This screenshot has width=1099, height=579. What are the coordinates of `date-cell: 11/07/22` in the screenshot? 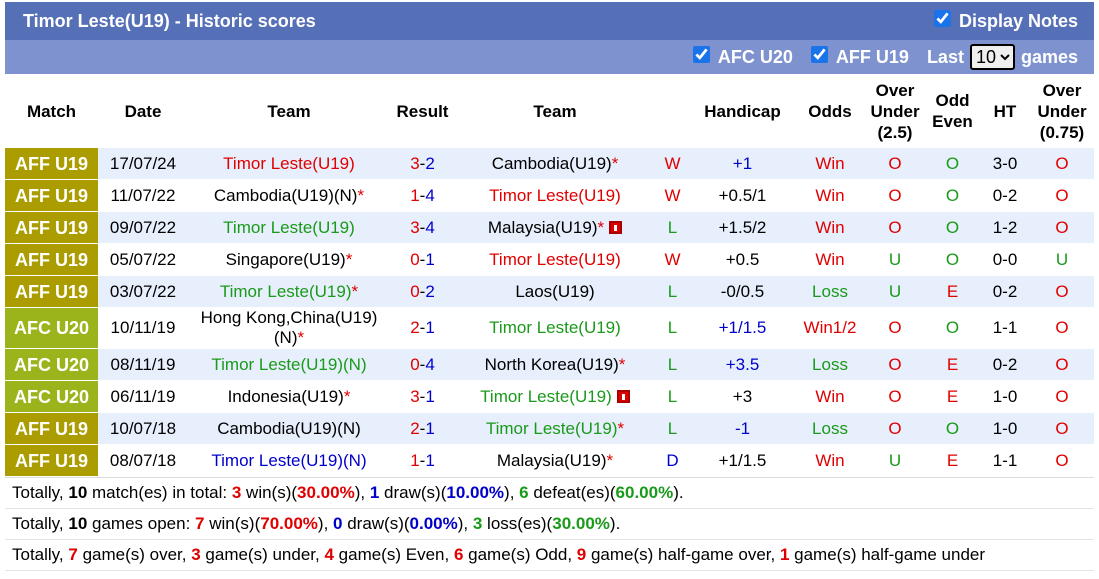 It's located at (143, 195).